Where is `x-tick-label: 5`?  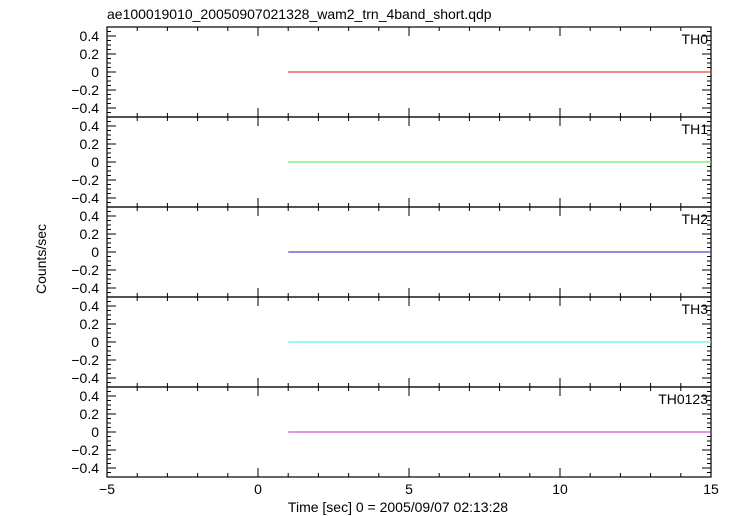 x-tick-label: 5 is located at coordinates (409, 489).